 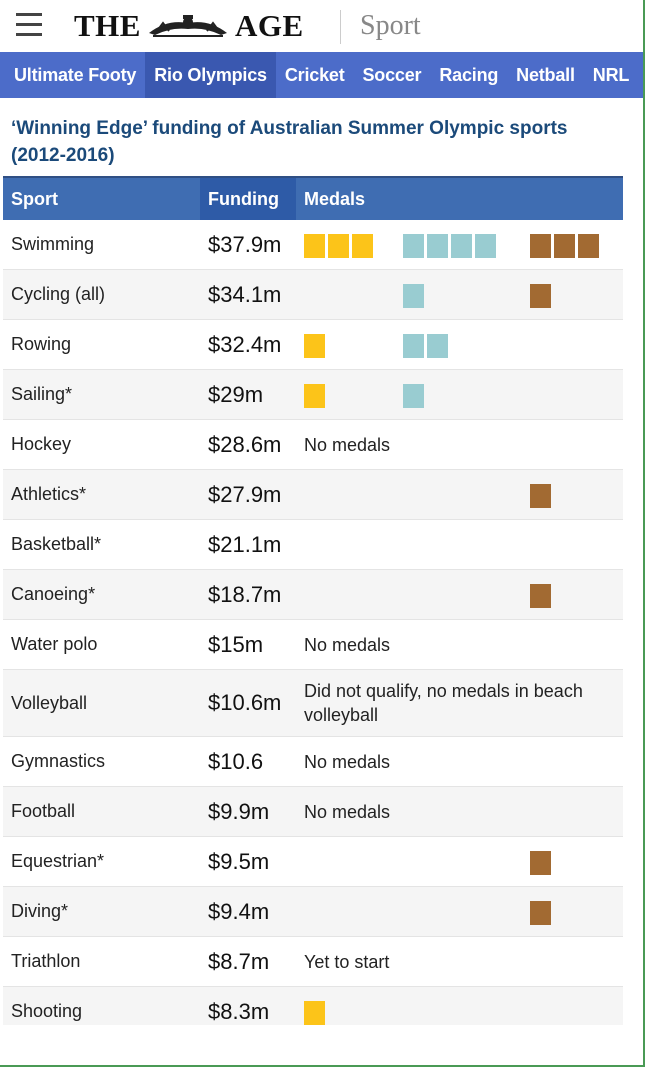 I want to click on table-header-row: Sport Funding Medals, so click(x=313, y=198).